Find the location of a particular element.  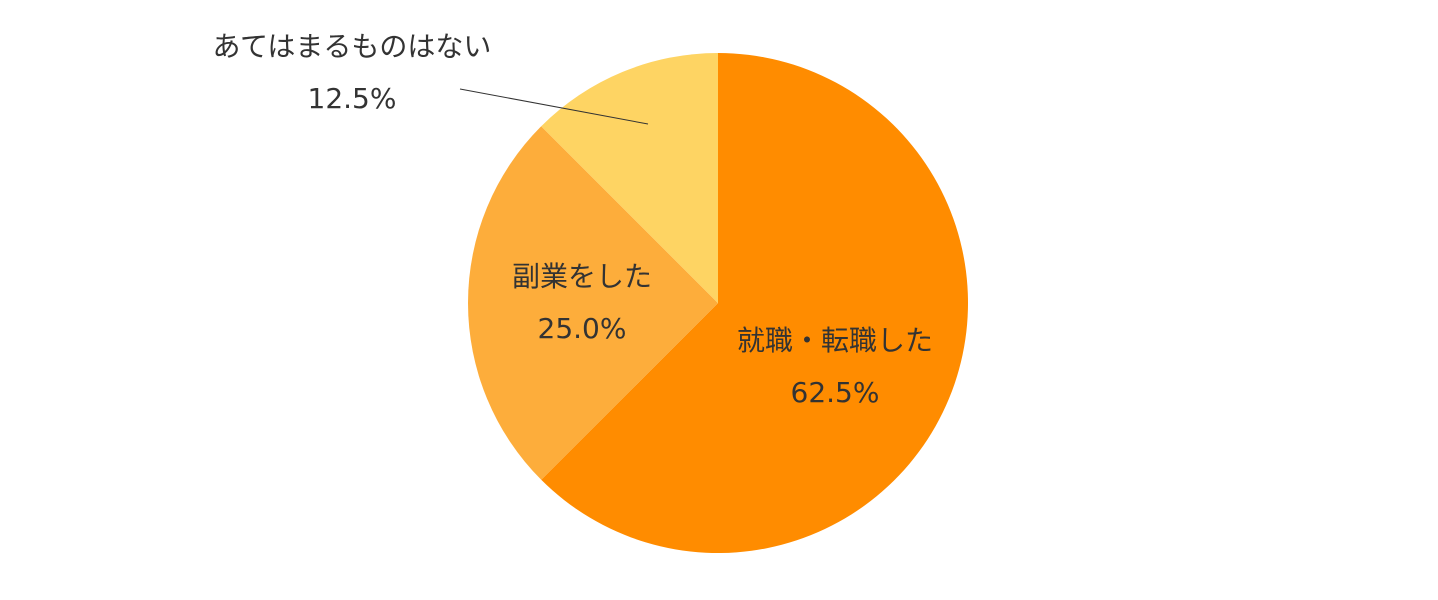

slice-label-2: 副業をした is located at coordinates (582, 276).